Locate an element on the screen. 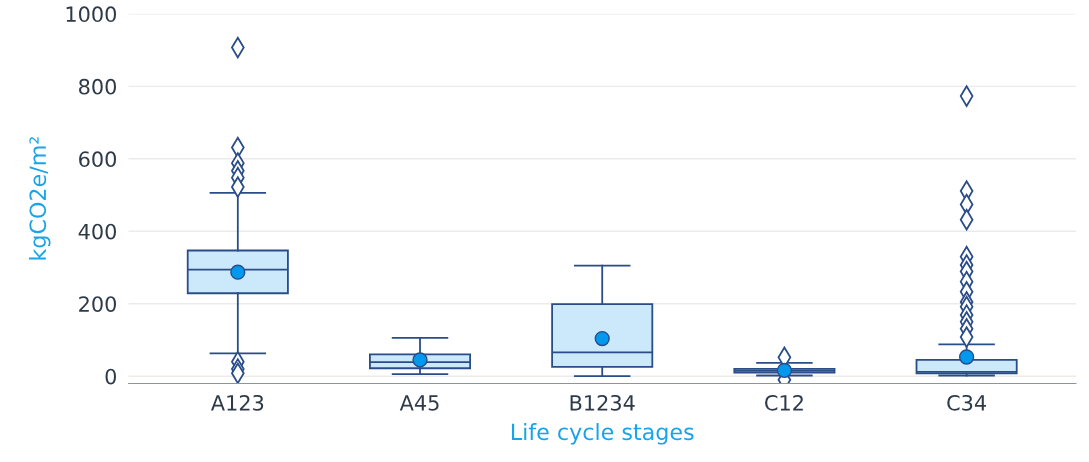  x-tick-label: B1234 is located at coordinates (602, 402).